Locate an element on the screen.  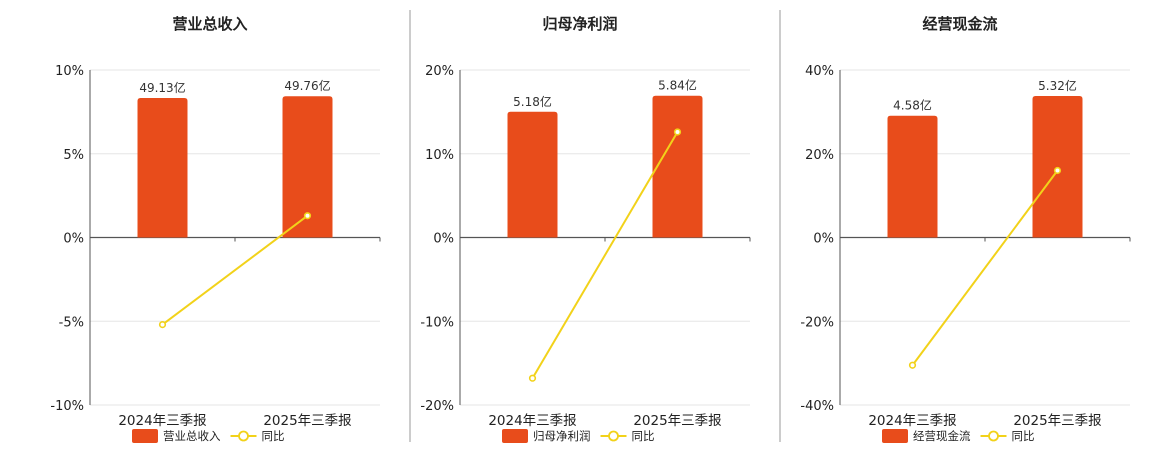
y-tick-label: -40% is located at coordinates (817, 406).